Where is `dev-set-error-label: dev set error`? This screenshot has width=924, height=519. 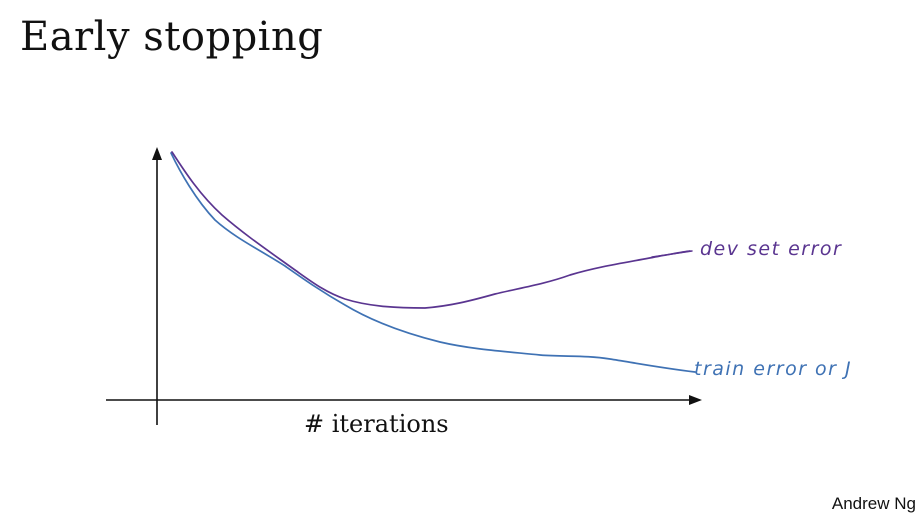 dev-set-error-label: dev set error is located at coordinates (771, 249).